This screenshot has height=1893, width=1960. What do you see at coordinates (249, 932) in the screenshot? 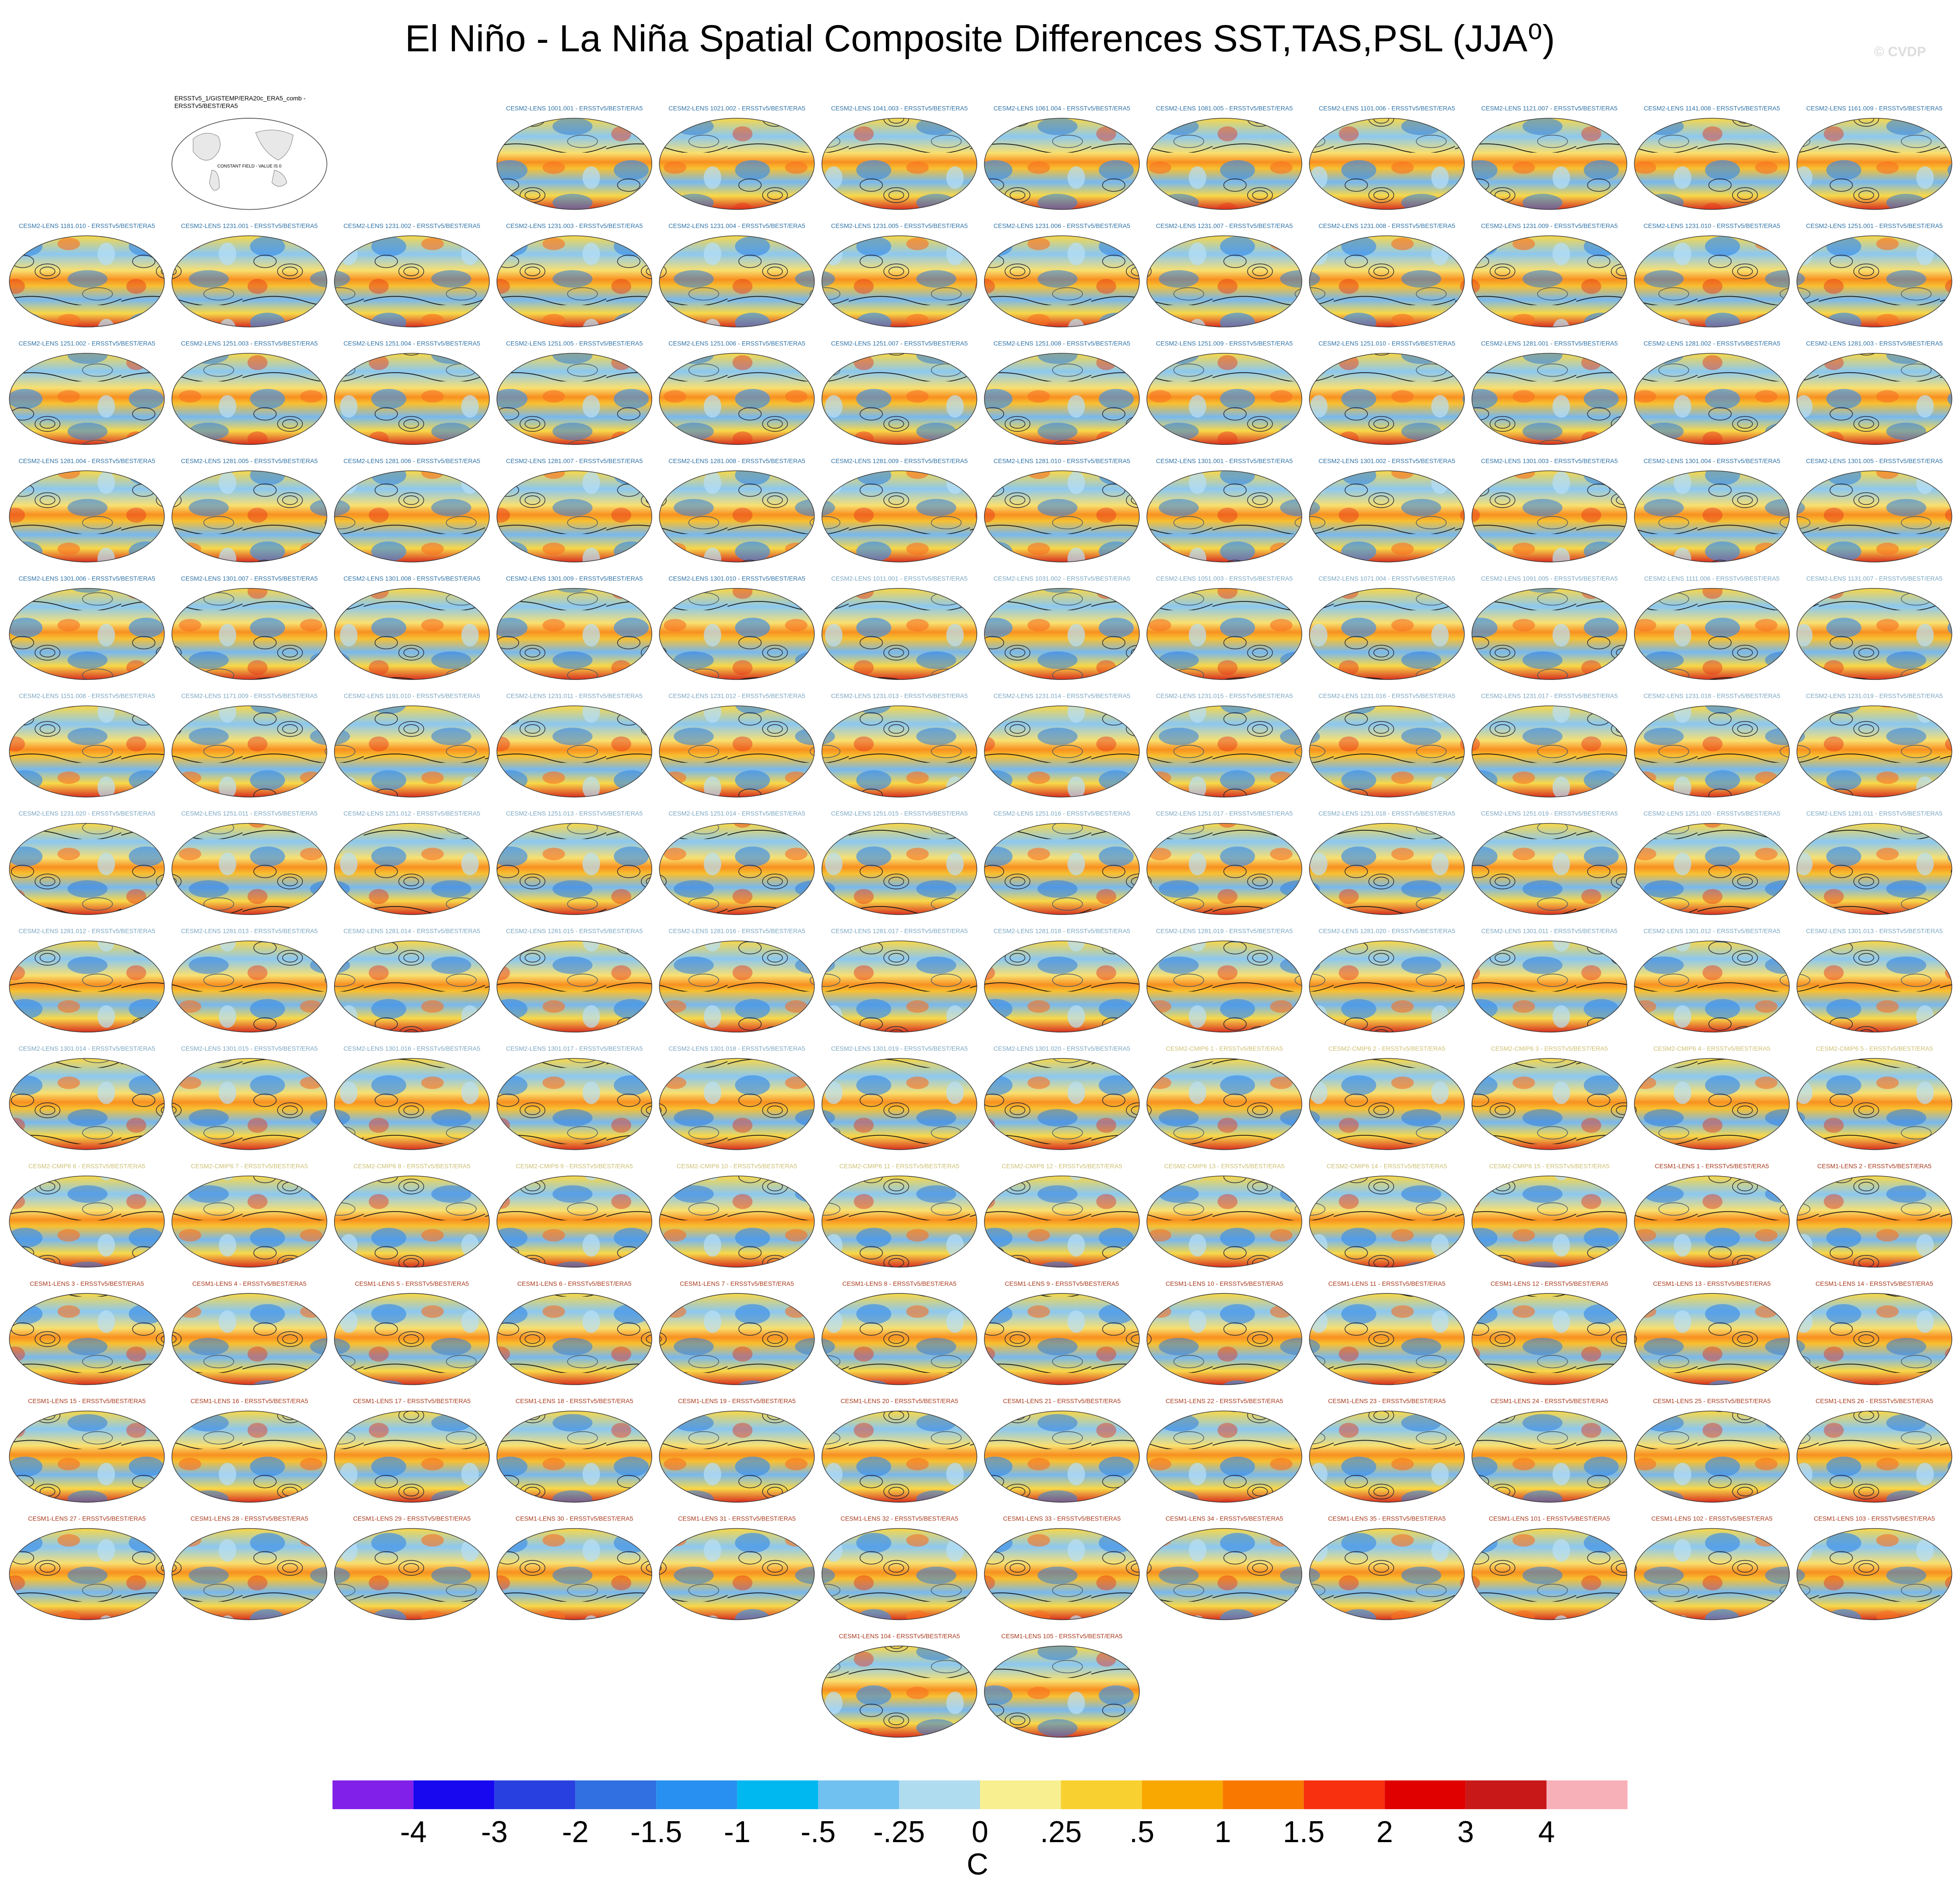
I see `panel-title: CESM2-LENS 1281.013 - ERSSTv5/BEST/ERA5` at bounding box center [249, 932].